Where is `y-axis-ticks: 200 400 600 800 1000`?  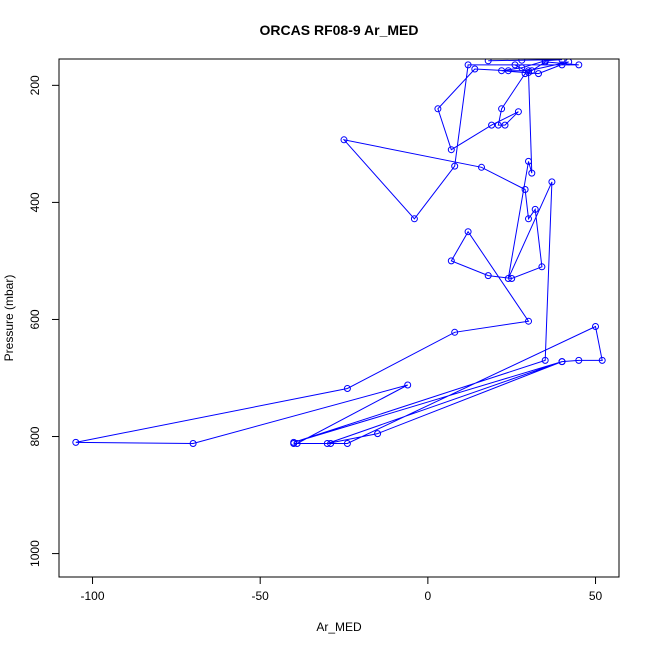
y-axis-ticks: 200 400 600 800 1000 is located at coordinates (43, 321).